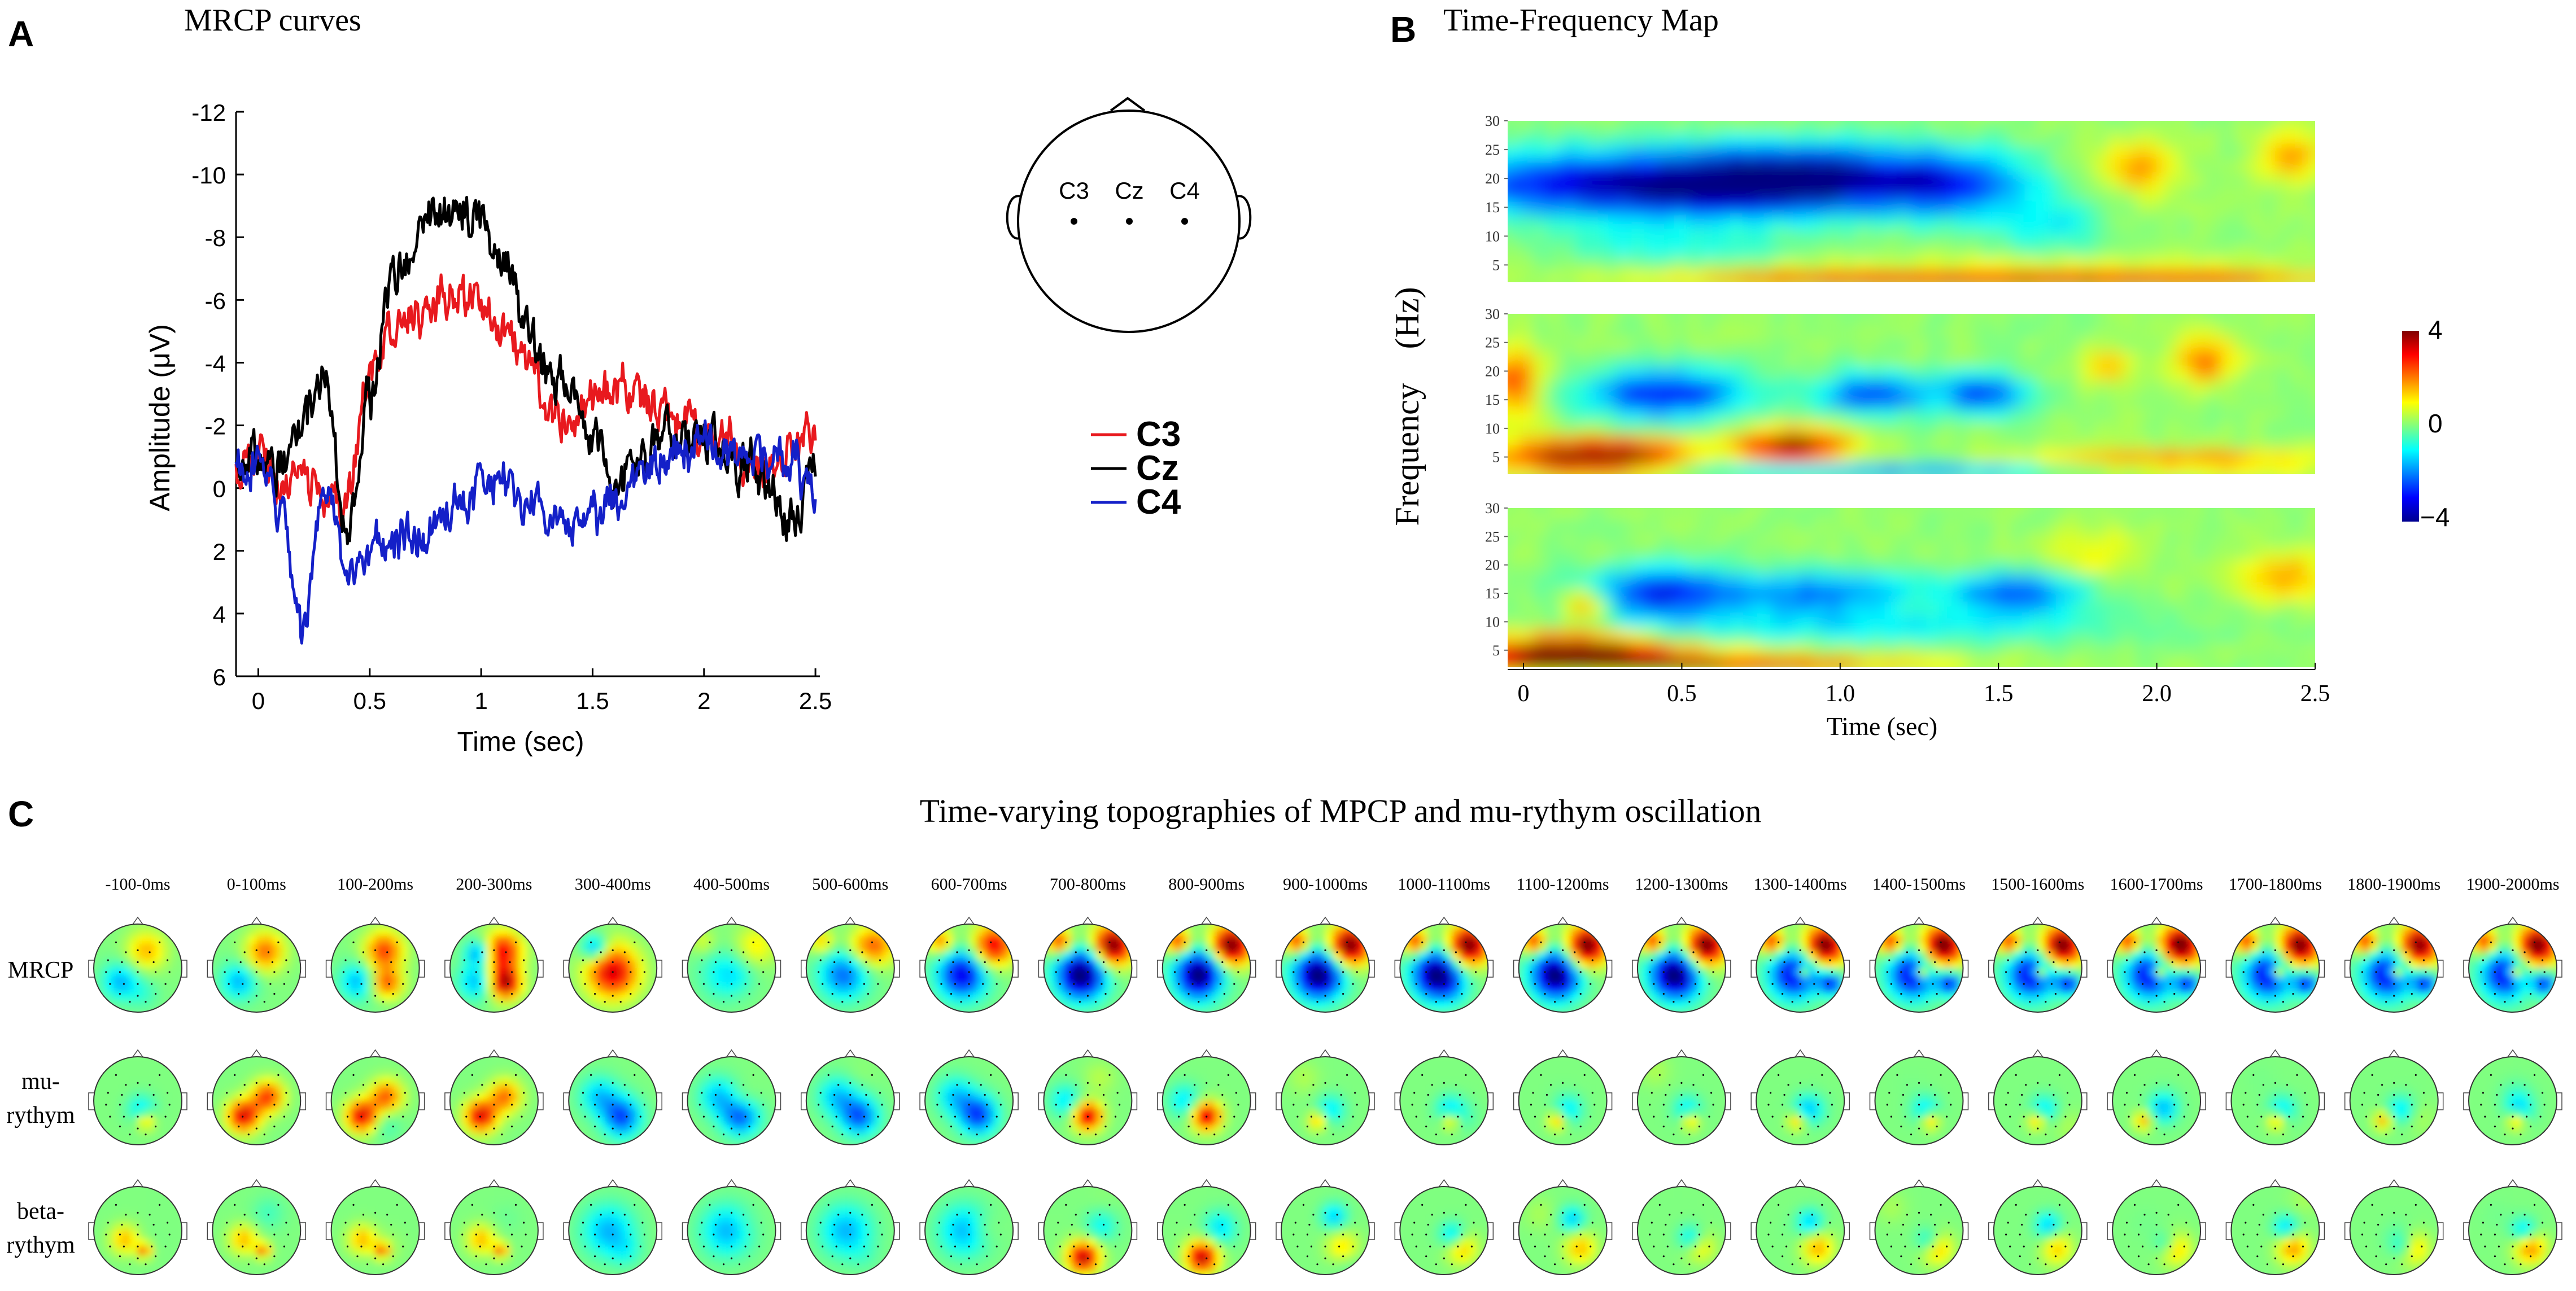  What do you see at coordinates (1408, 406) in the screenshot?
I see `tf-ylabel: Frequency (Hz)` at bounding box center [1408, 406].